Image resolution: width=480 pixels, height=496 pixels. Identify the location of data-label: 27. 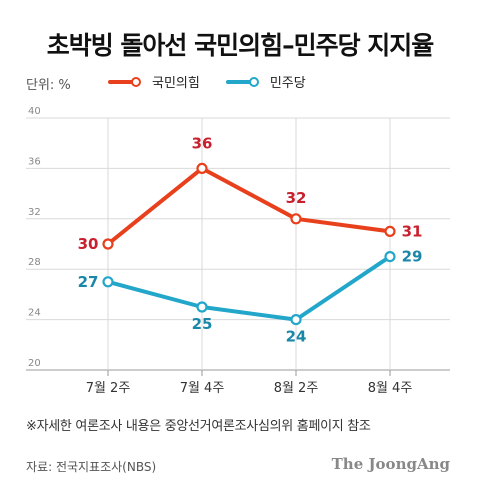
(88, 282).